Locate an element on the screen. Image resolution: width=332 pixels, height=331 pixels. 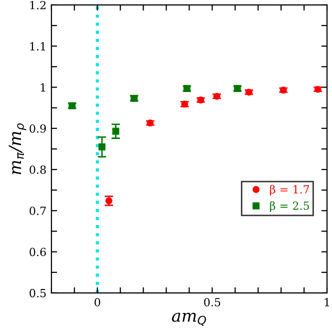
x-tick-label: 1 is located at coordinates (326, 302).